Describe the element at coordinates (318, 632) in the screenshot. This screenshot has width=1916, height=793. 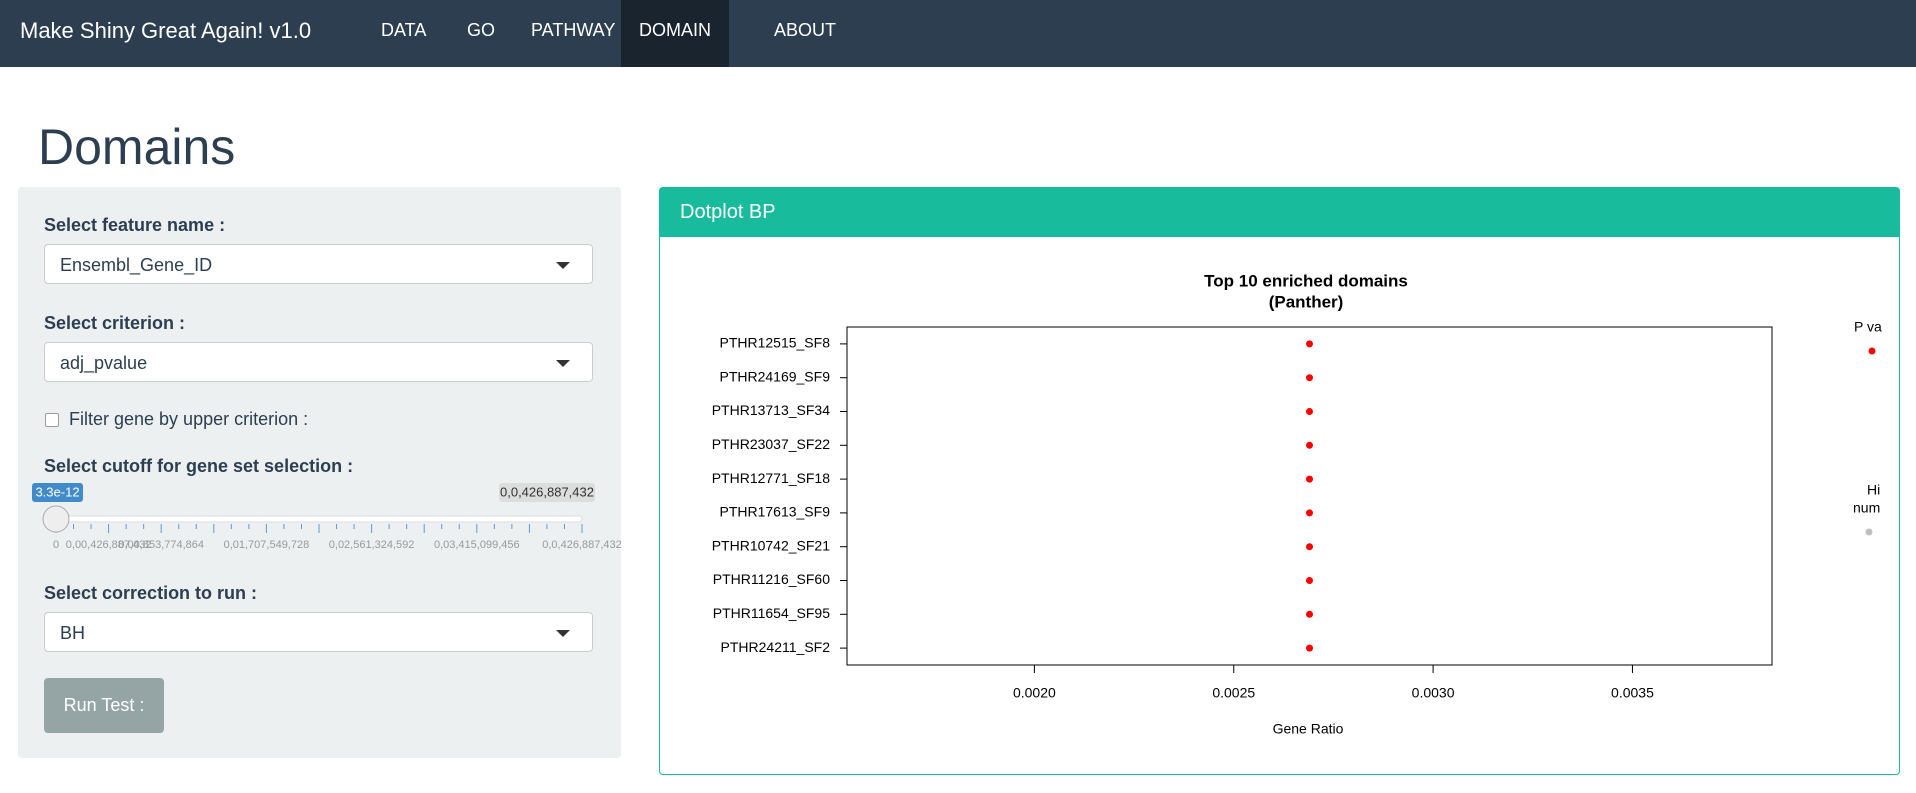
I see `select: BH` at that location.